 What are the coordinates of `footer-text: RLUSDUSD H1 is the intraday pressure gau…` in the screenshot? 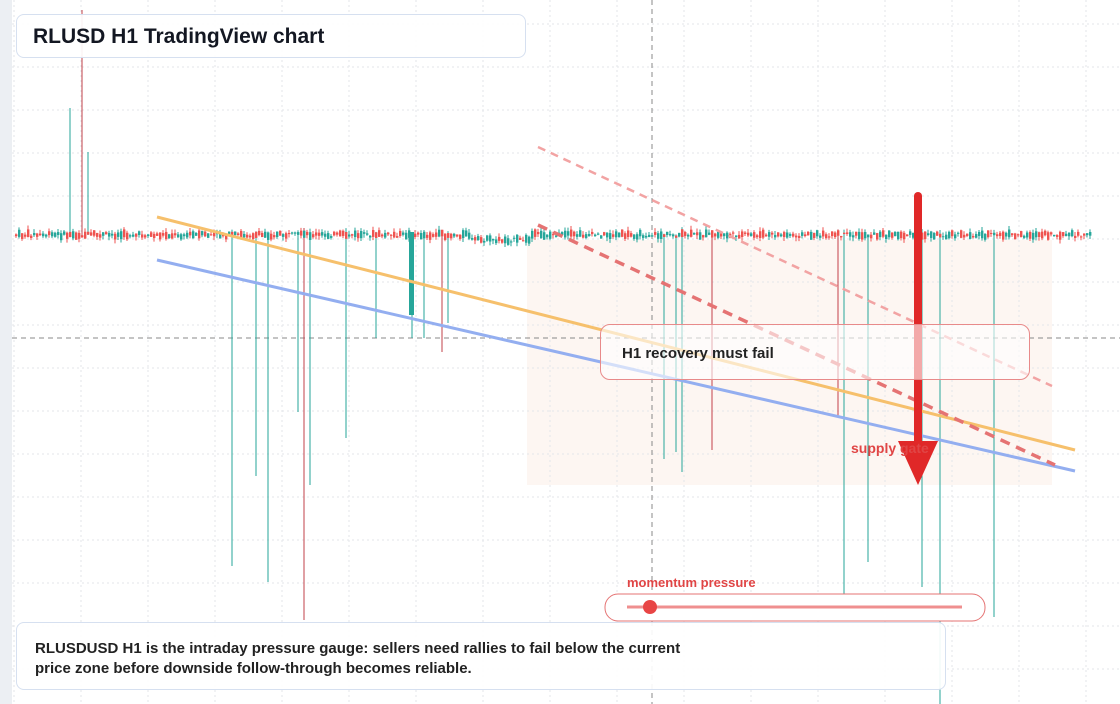 It's located at (358, 658).